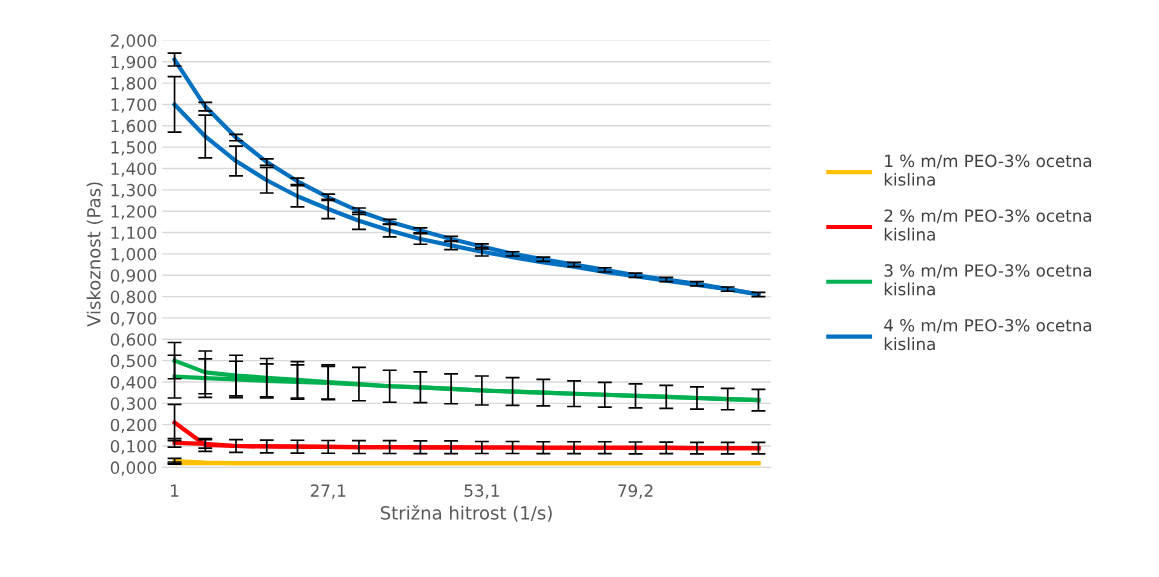 The width and height of the screenshot is (1159, 577). Describe the element at coordinates (133, 276) in the screenshot. I see `y-tick-label: 0,900` at that location.